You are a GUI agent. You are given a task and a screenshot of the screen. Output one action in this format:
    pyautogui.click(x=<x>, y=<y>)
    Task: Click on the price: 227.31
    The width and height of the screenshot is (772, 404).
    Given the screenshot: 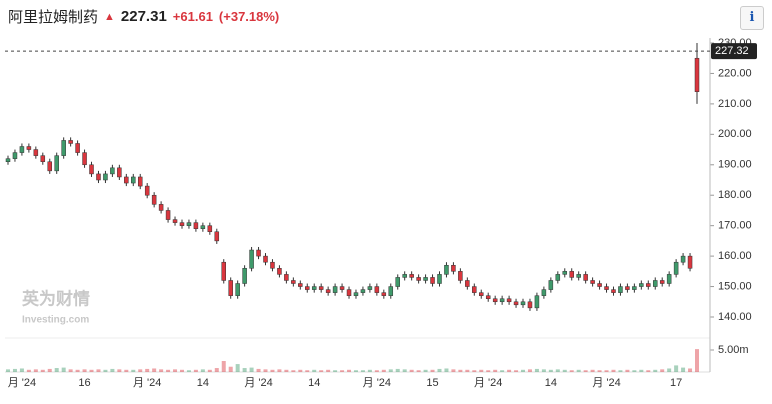 What is the action you would take?
    pyautogui.click(x=143, y=16)
    